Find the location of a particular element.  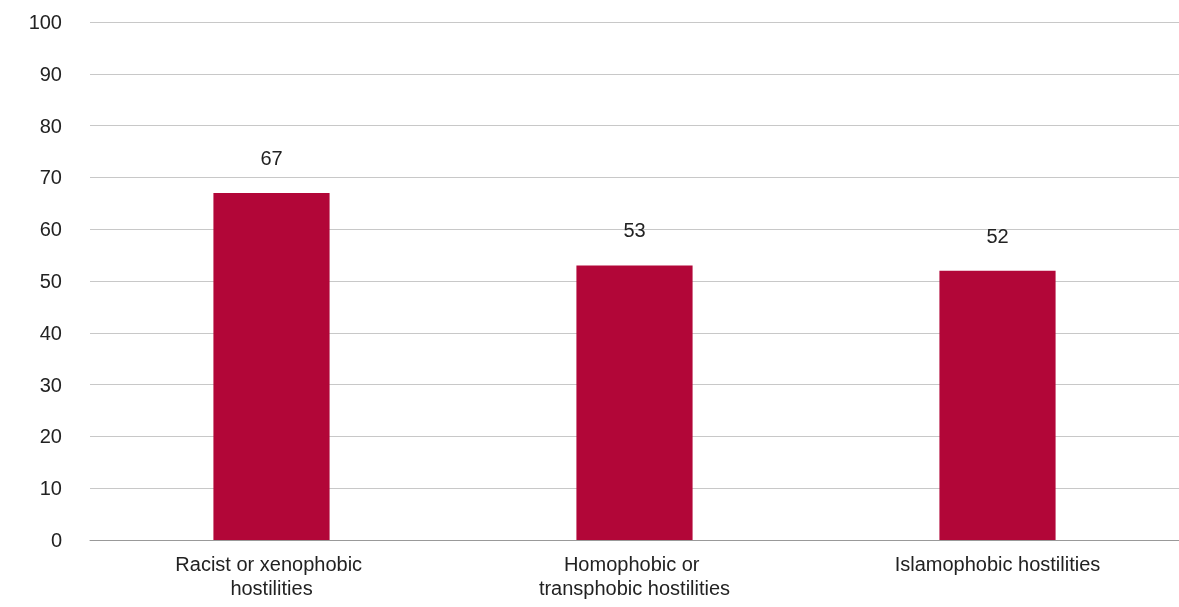

x-tick-label: Homophobic or transphobic hostilities is located at coordinates (634, 576).